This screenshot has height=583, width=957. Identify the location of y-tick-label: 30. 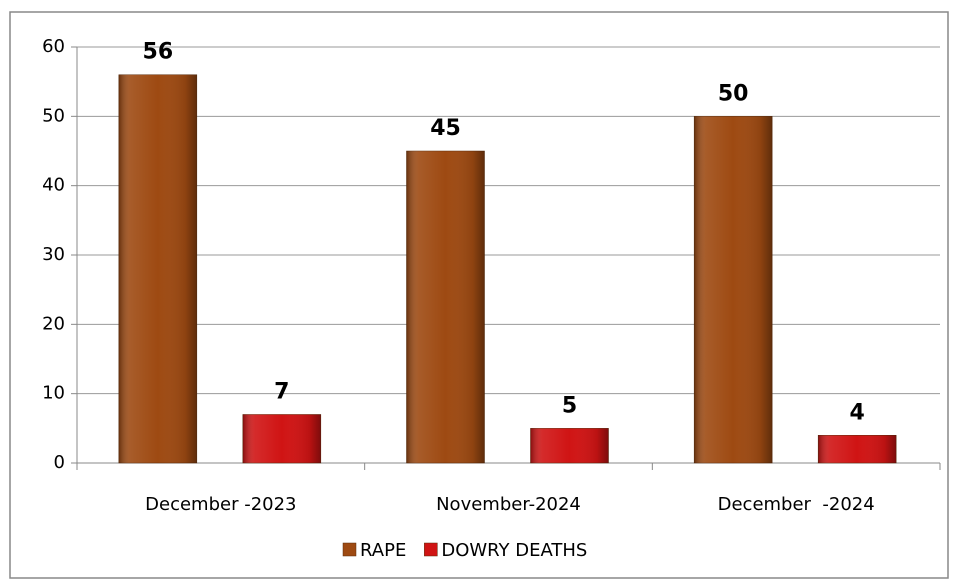
(53, 254).